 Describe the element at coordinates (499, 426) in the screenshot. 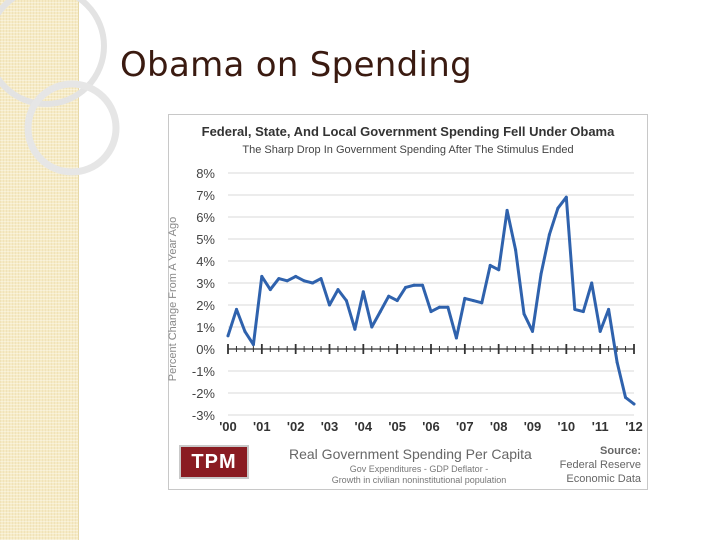

I see `x-tick-label: '08` at that location.